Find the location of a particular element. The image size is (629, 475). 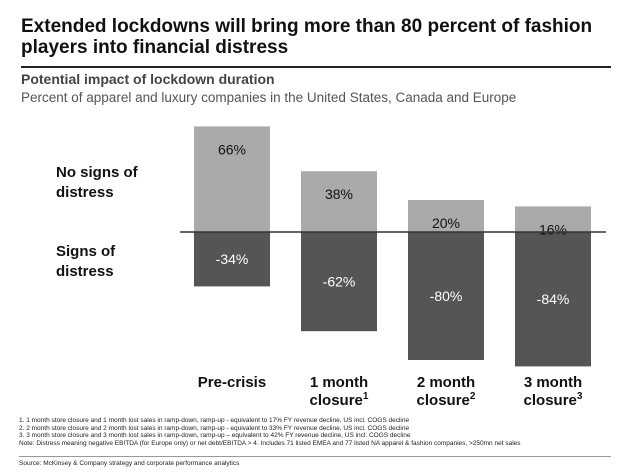

category-label-4-line-2: closure3 is located at coordinates (553, 400).